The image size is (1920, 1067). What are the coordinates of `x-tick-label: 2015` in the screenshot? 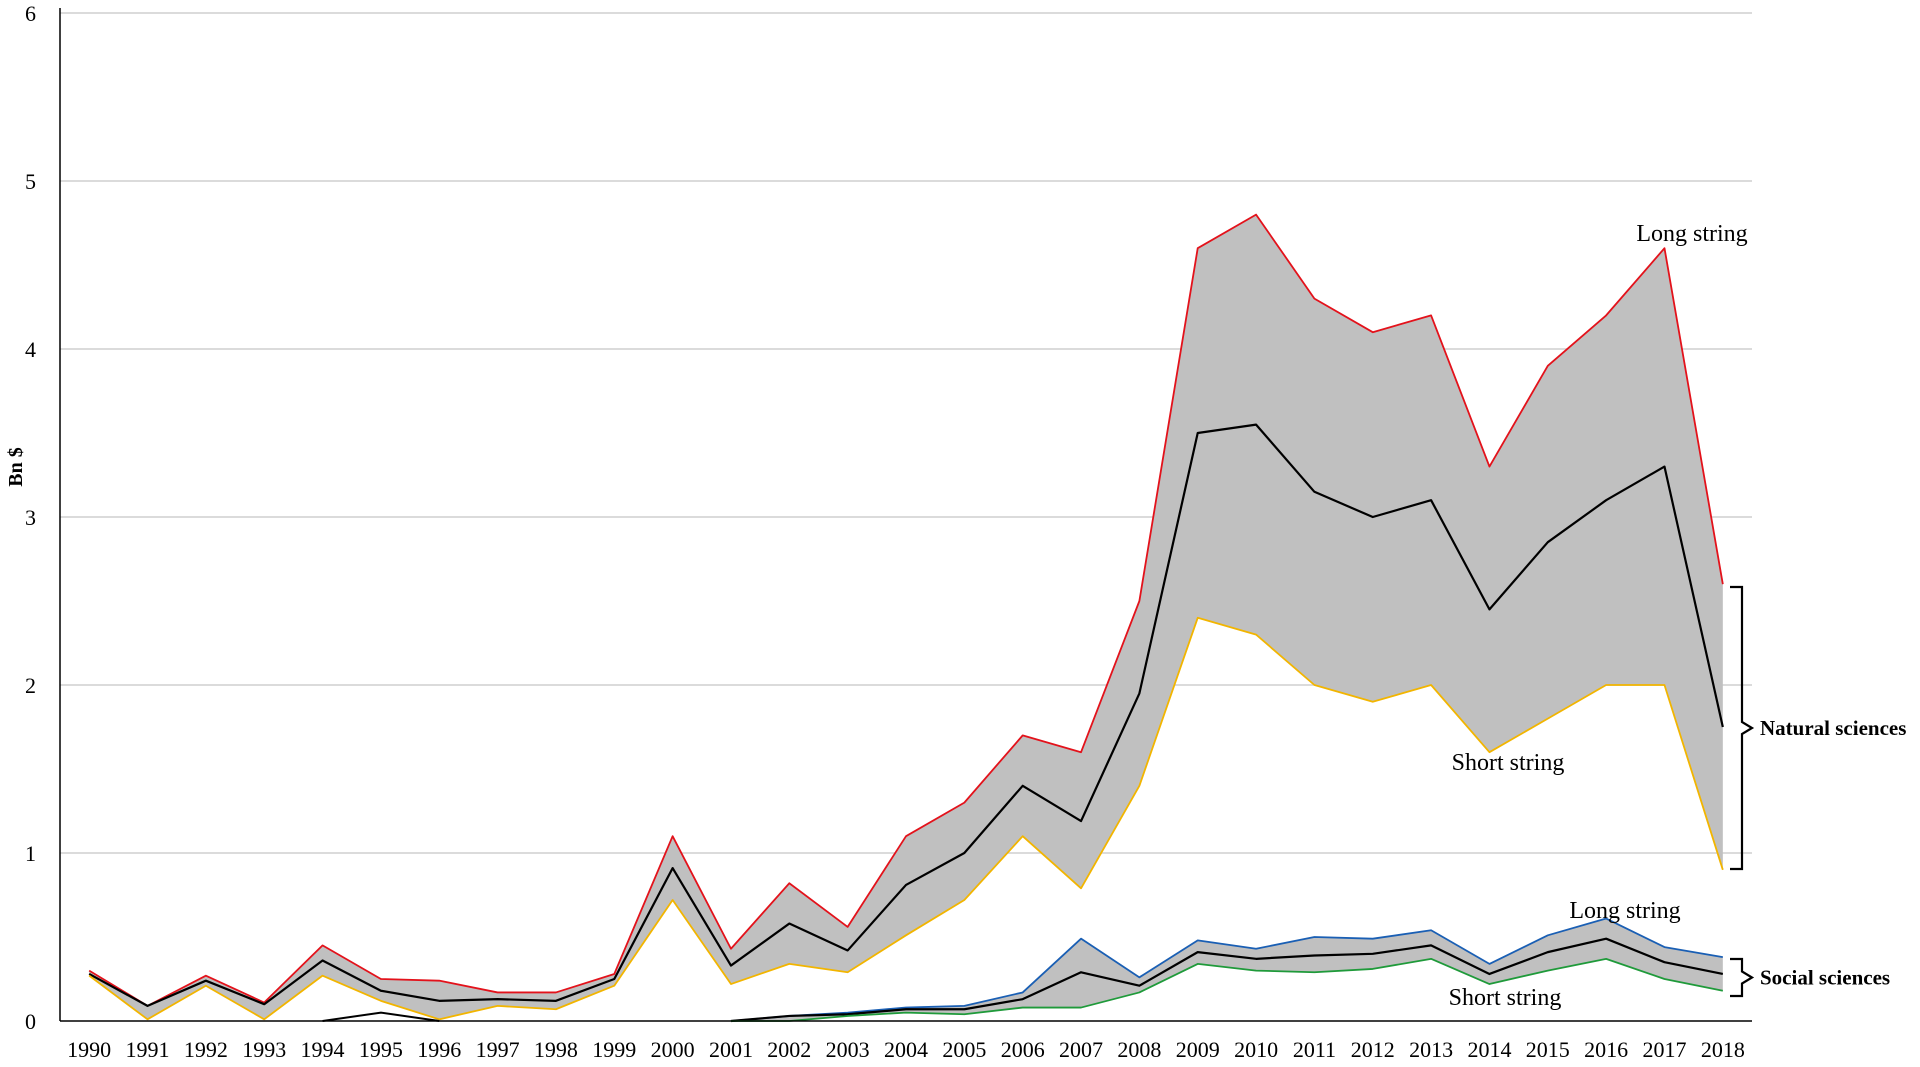 It's located at (1548, 1049).